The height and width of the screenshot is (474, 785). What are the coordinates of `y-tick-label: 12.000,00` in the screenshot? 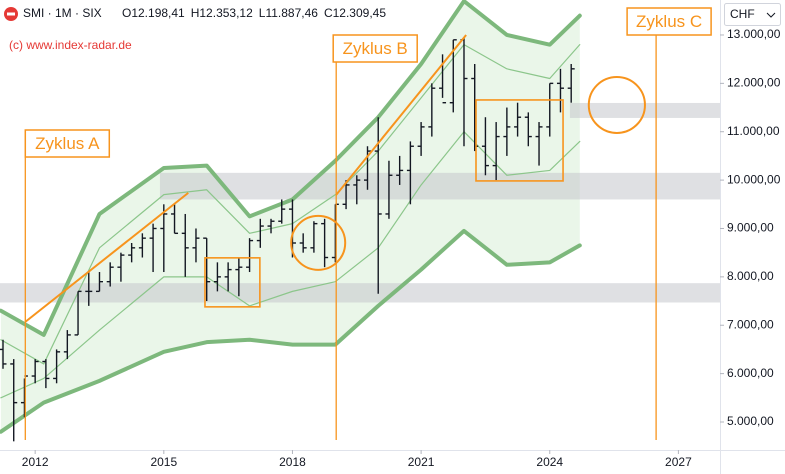 It's located at (754, 83).